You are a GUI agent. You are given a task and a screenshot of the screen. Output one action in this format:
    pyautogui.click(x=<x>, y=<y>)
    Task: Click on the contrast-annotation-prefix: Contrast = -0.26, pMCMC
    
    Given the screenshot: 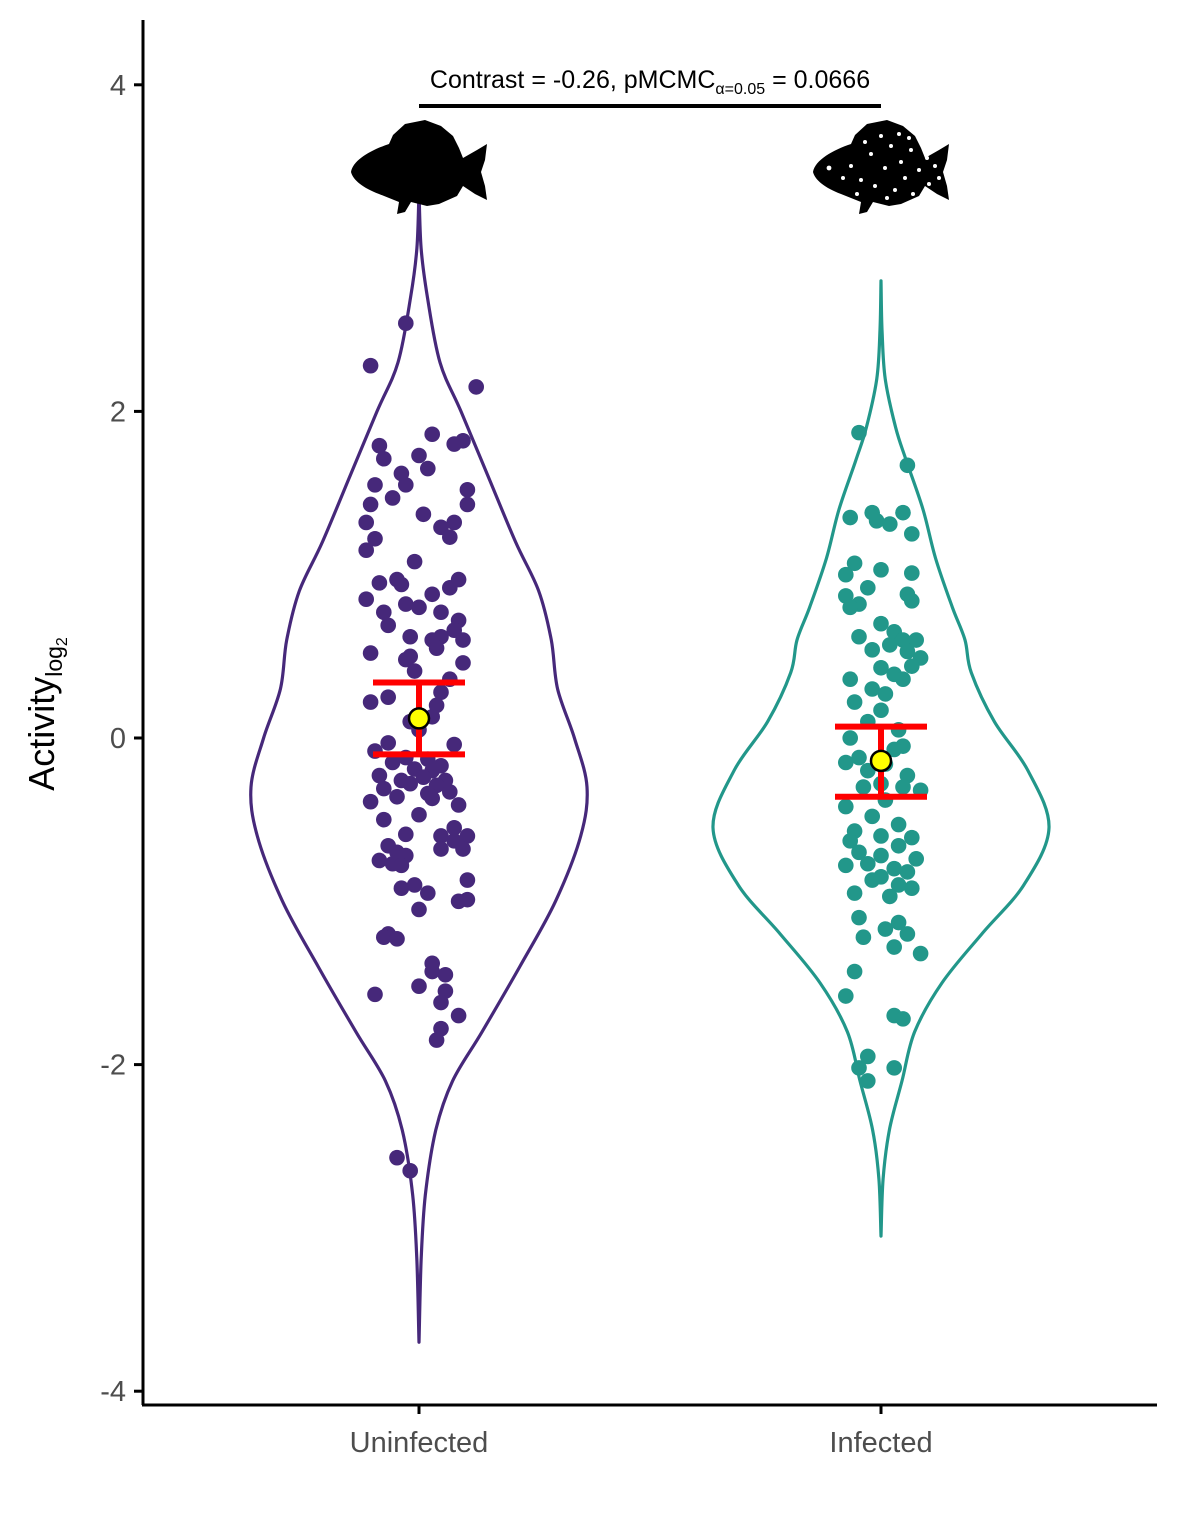 What is the action you would take?
    pyautogui.click(x=573, y=80)
    